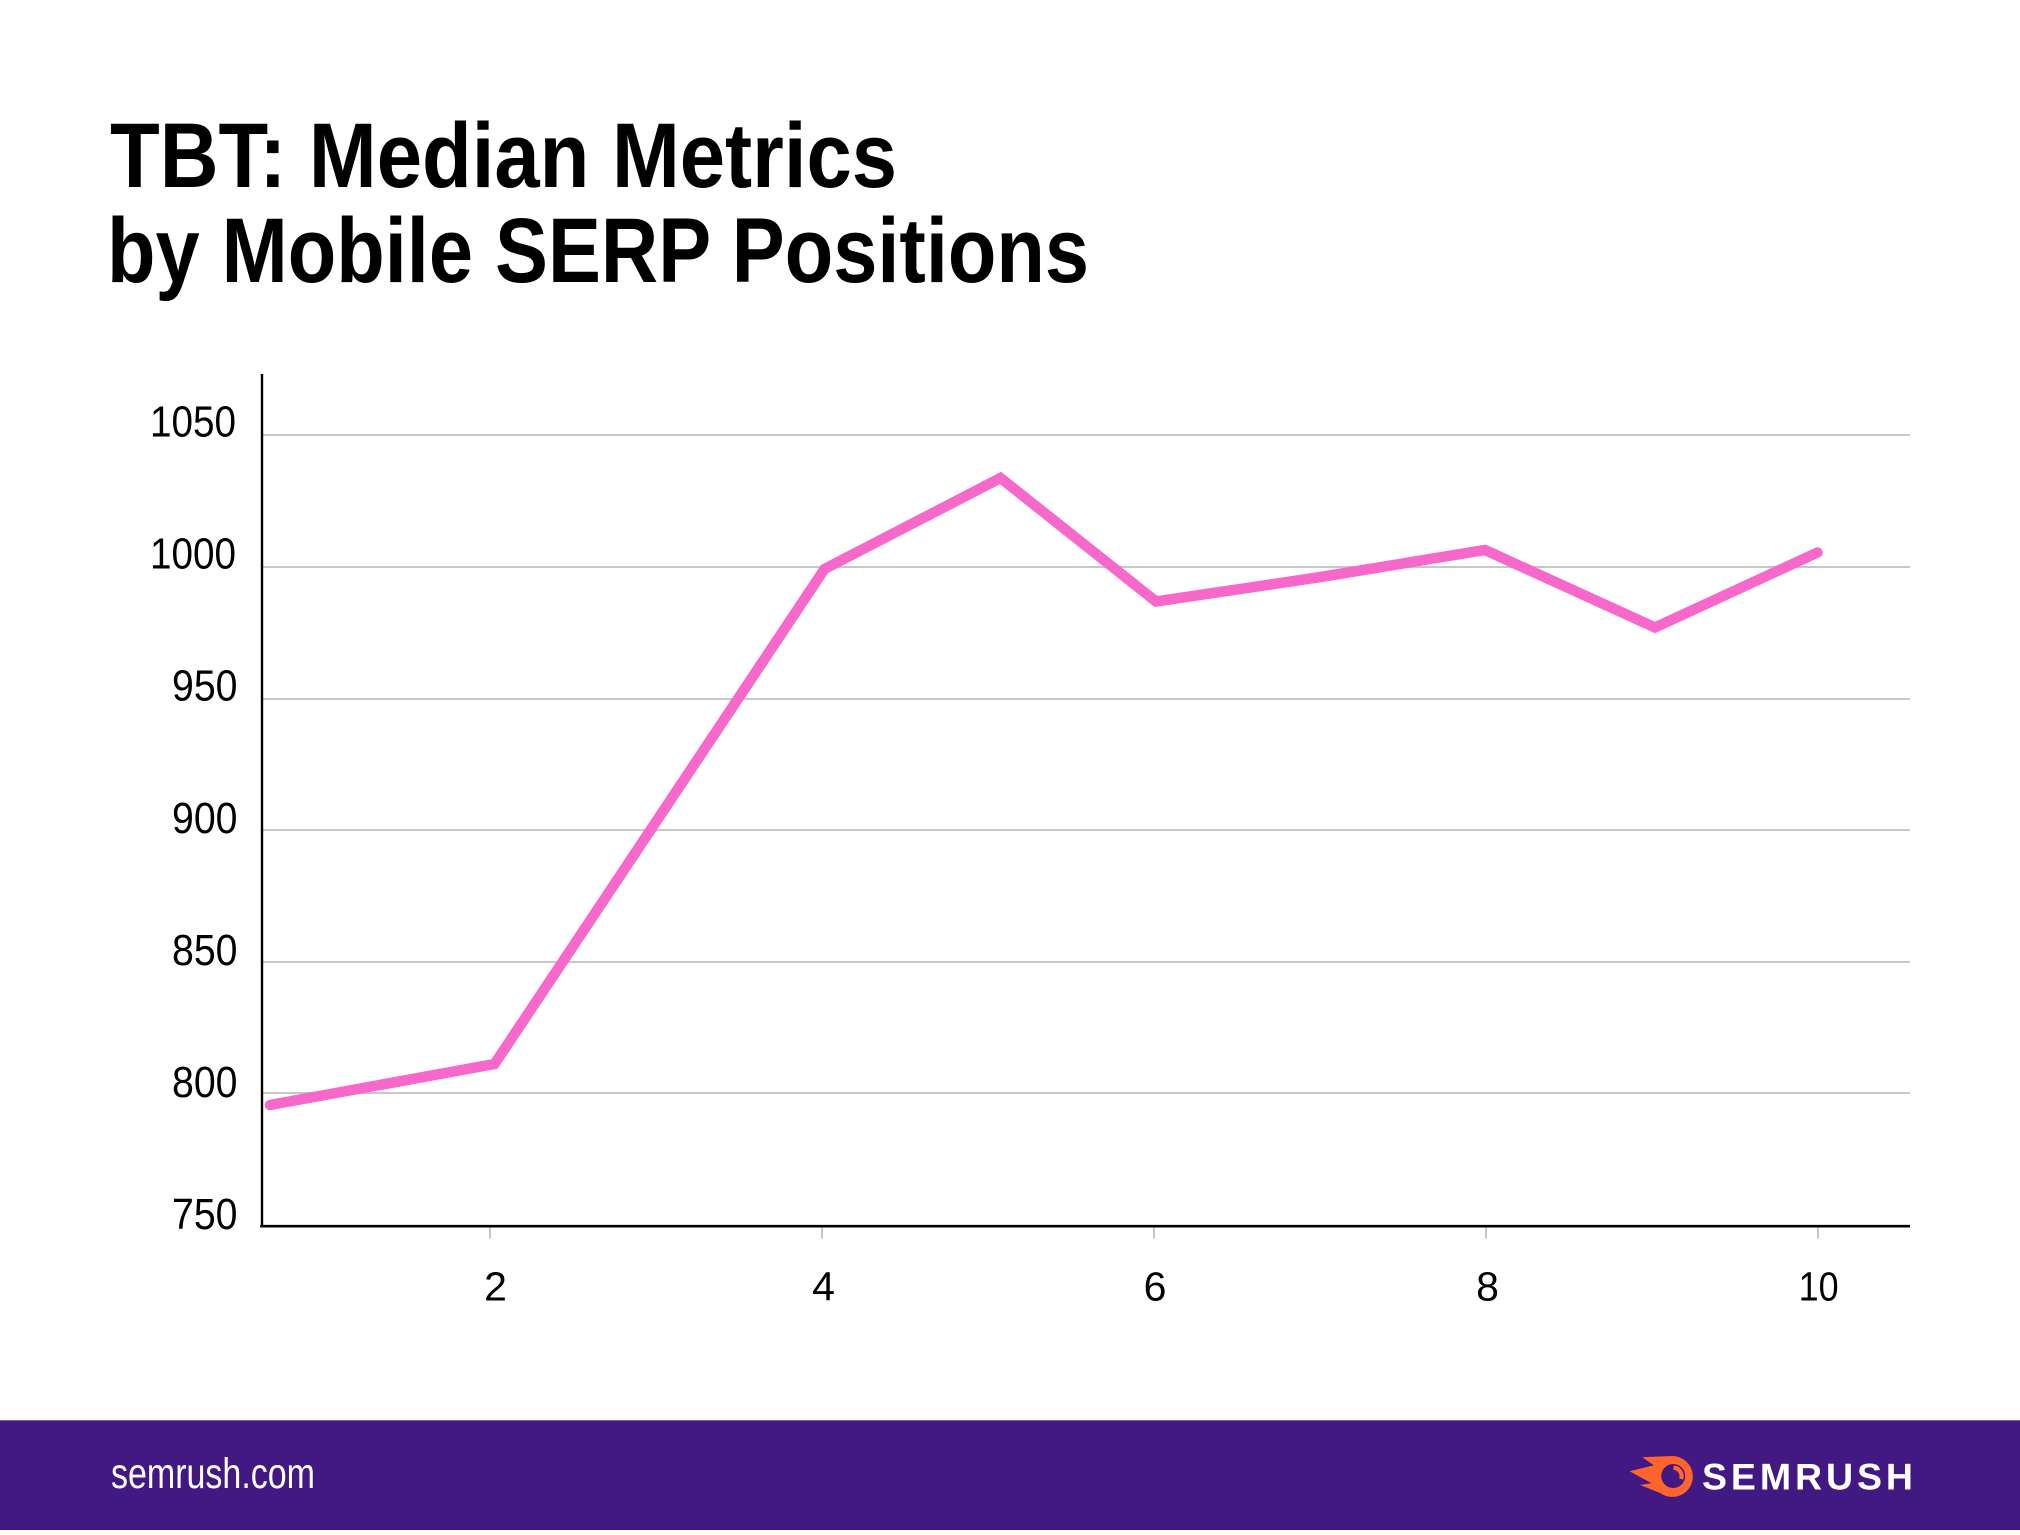 The image size is (2020, 1535). I want to click on svg-text: 800, so click(205, 1083).